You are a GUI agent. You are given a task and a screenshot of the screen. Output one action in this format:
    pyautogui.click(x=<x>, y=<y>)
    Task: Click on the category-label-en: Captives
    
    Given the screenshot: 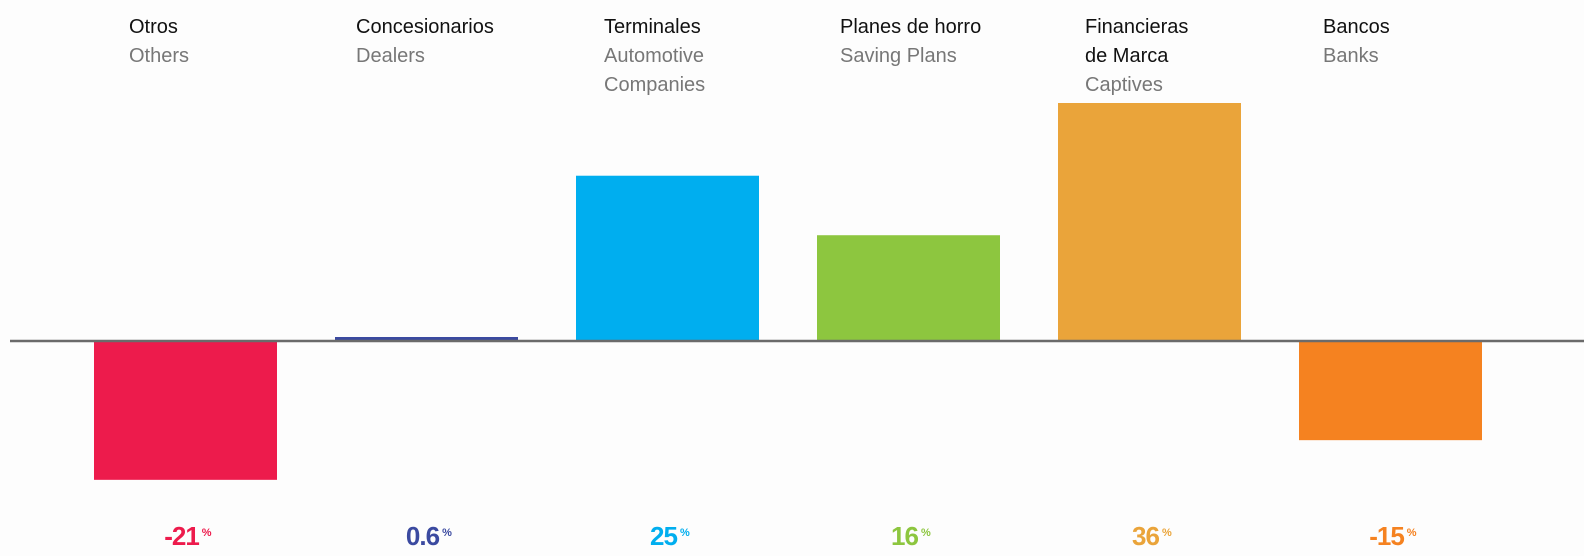 What is the action you would take?
    pyautogui.click(x=1124, y=85)
    